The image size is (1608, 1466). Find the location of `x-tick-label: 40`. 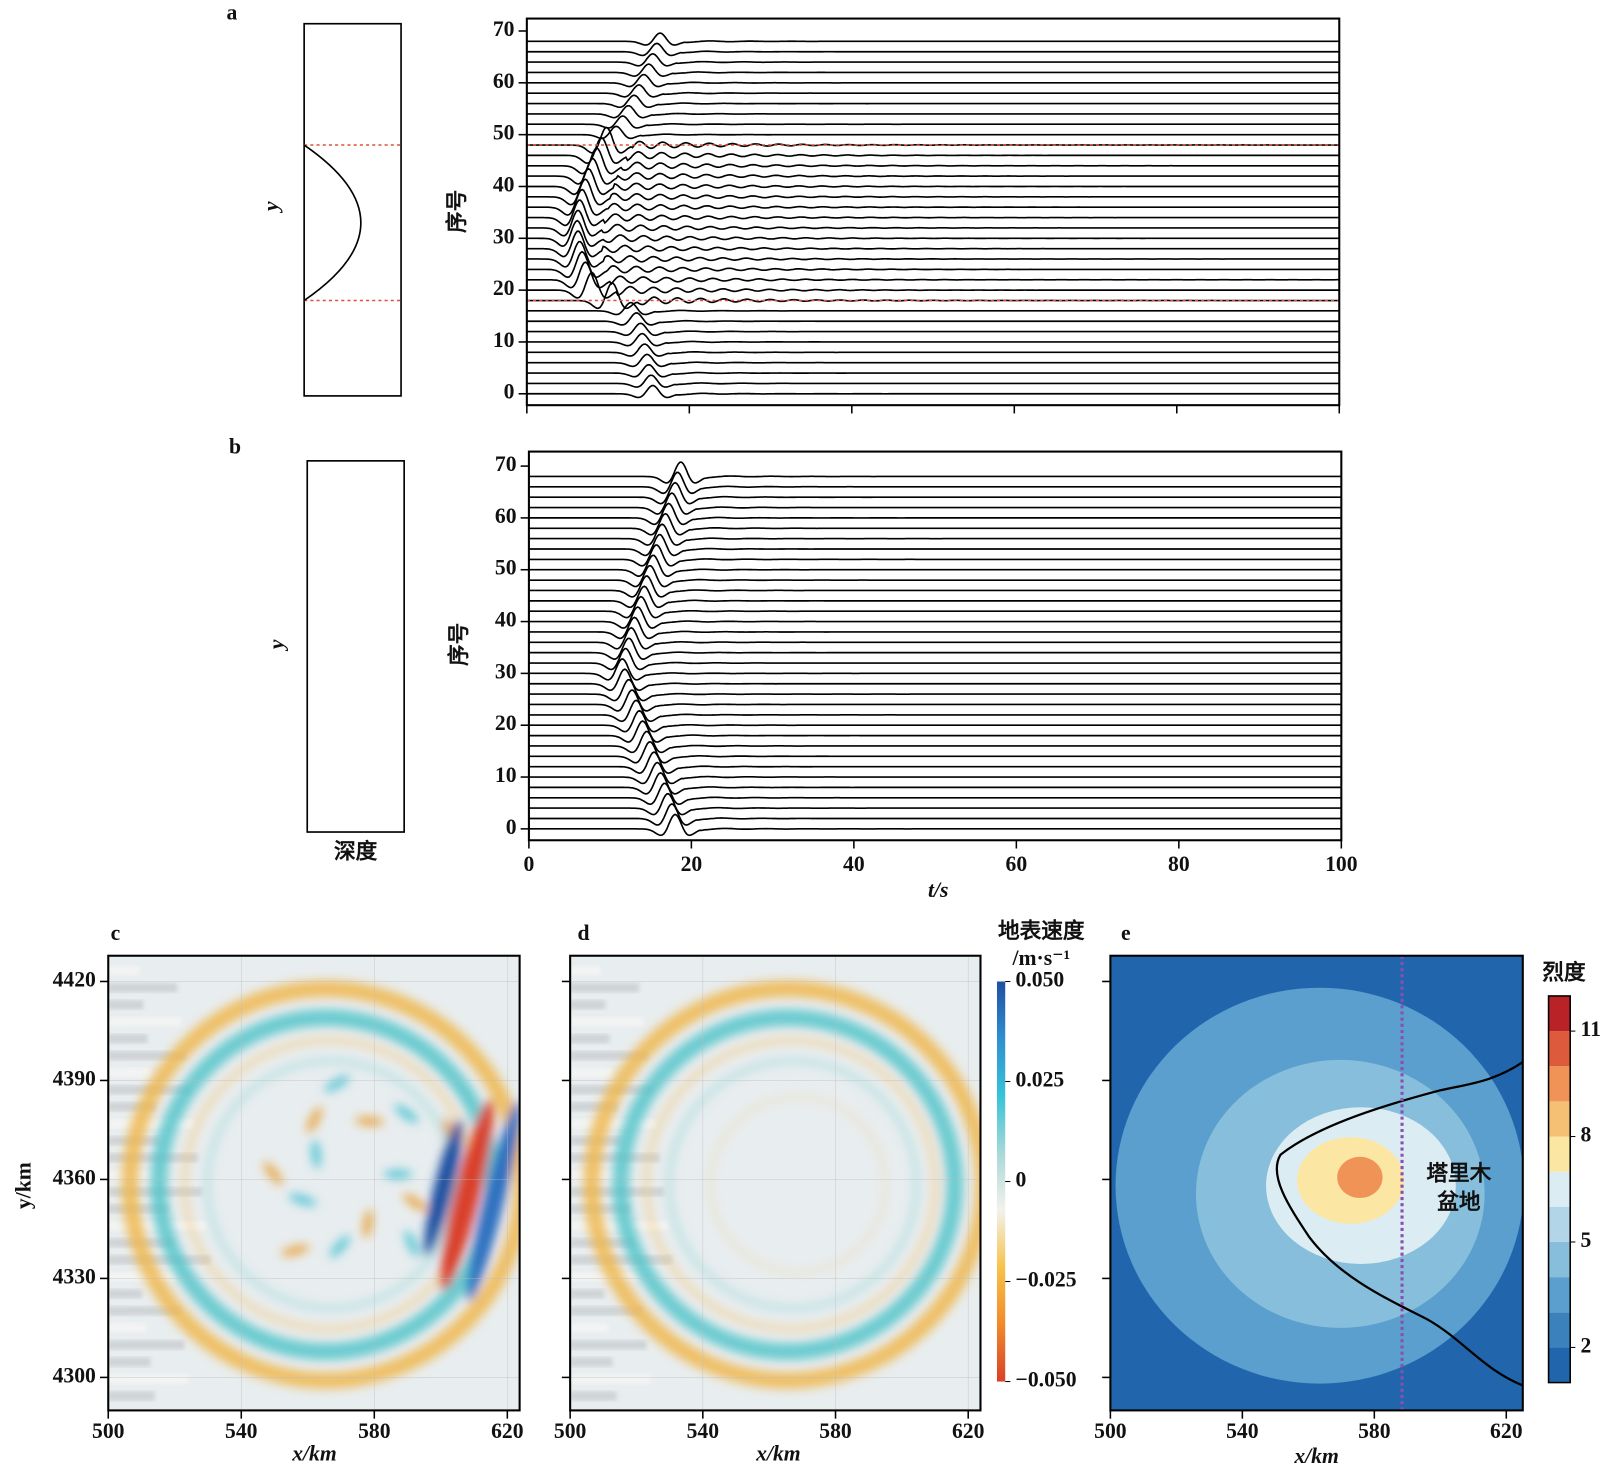

x-tick-label: 40 is located at coordinates (854, 864).